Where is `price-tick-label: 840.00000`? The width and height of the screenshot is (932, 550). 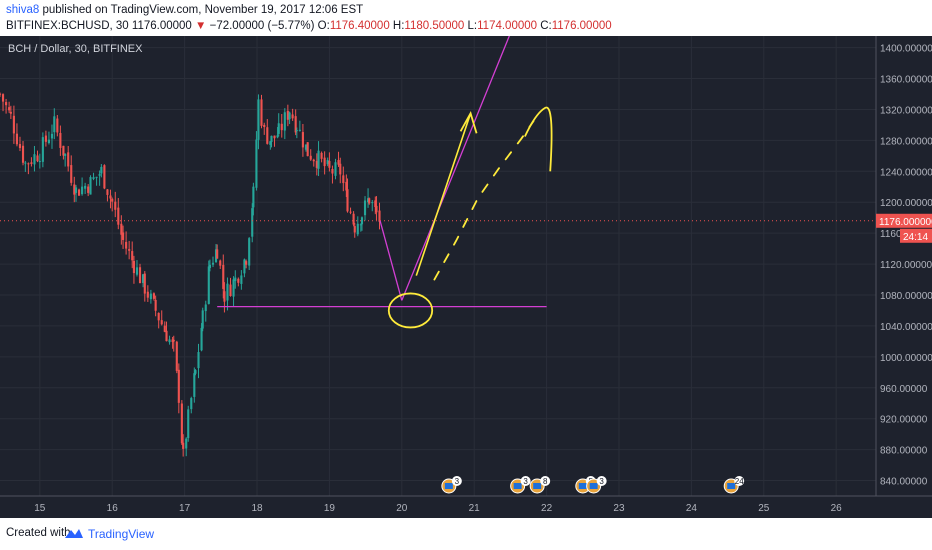
price-tick-label: 840.00000 is located at coordinates (904, 482).